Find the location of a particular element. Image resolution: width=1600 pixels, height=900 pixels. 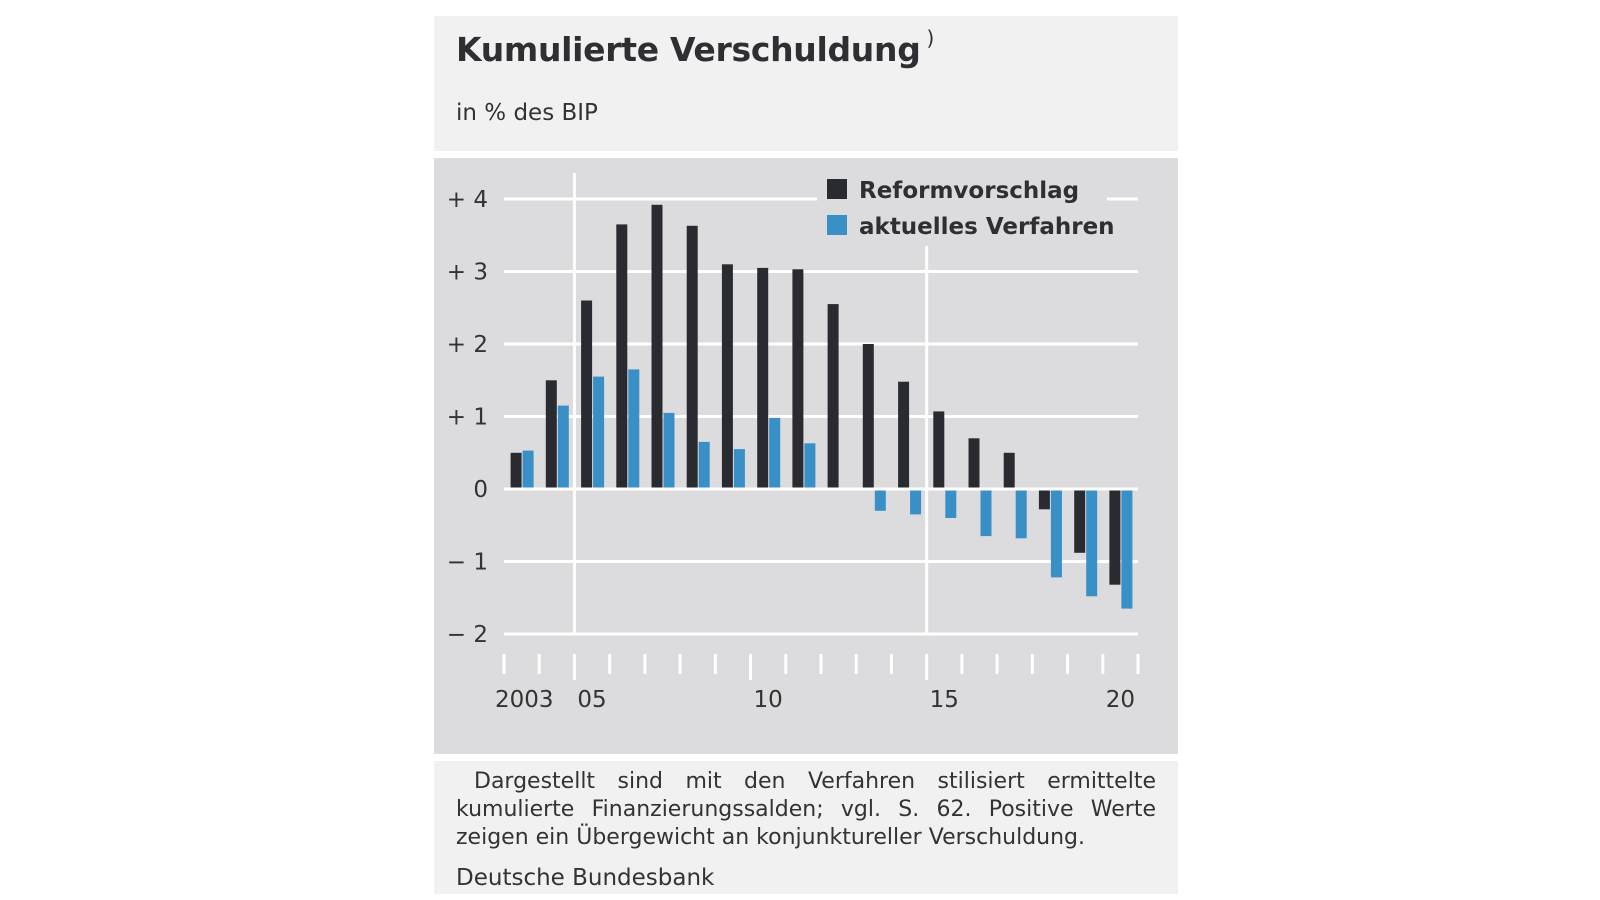

y-tick-label: + 4 is located at coordinates (467, 200).